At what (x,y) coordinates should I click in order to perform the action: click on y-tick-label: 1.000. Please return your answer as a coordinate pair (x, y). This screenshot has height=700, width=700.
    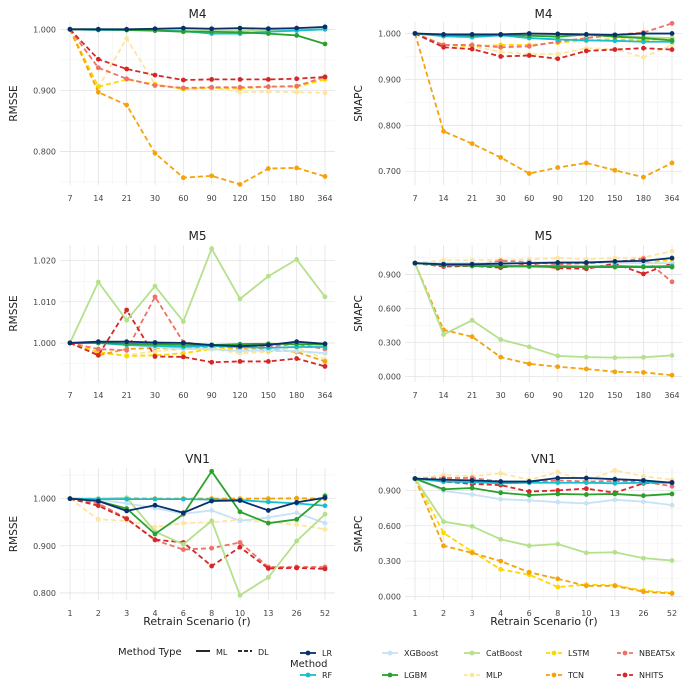
    Looking at the image, I should click on (44, 29).